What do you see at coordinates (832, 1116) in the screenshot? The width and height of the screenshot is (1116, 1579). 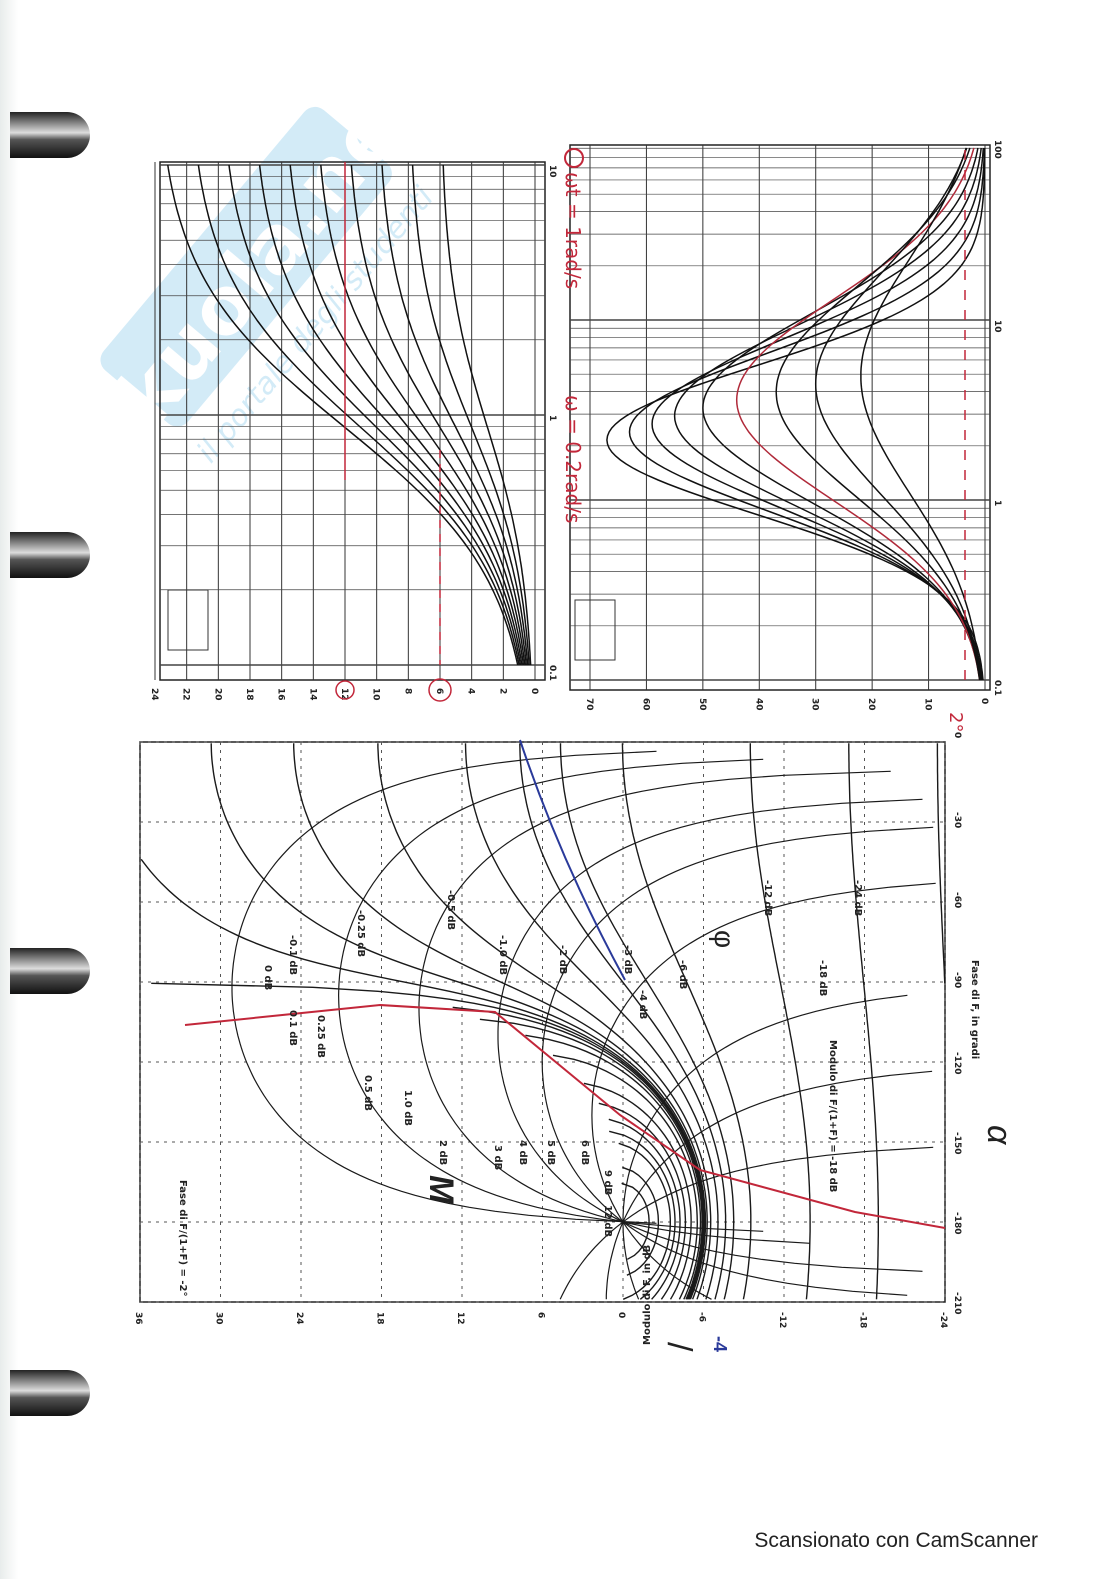 I see `modulus-legend: Modulo di F/(1+F) = -18 dB` at bounding box center [832, 1116].